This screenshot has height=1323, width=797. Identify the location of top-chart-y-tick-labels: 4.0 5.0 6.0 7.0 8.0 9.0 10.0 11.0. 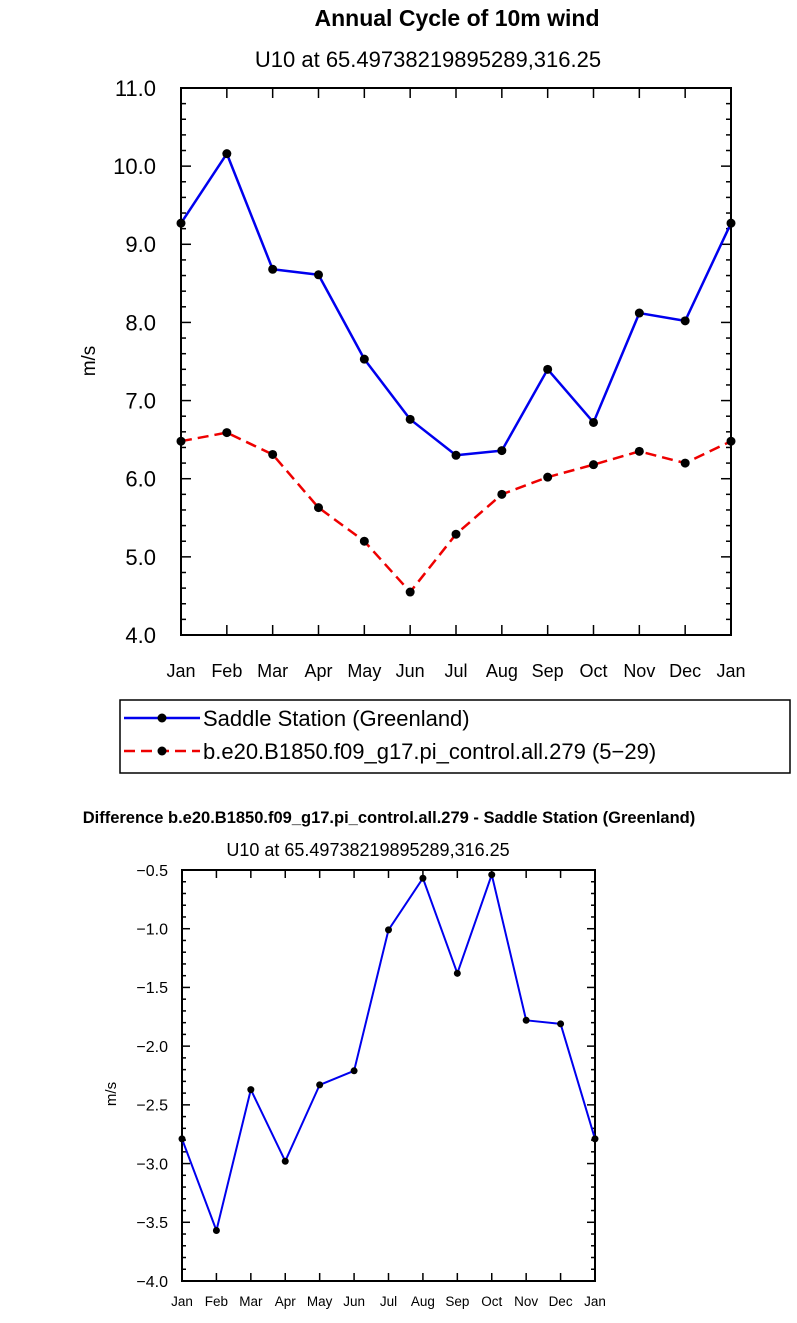
(134, 362).